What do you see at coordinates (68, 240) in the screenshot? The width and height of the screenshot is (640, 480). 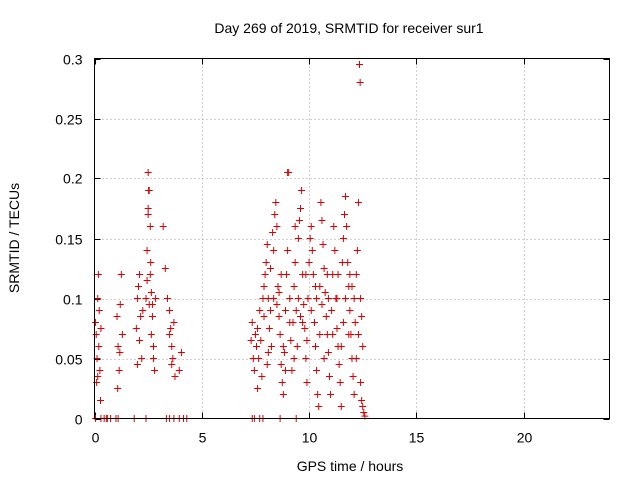 I see `y-tick-label: 0.15` at bounding box center [68, 240].